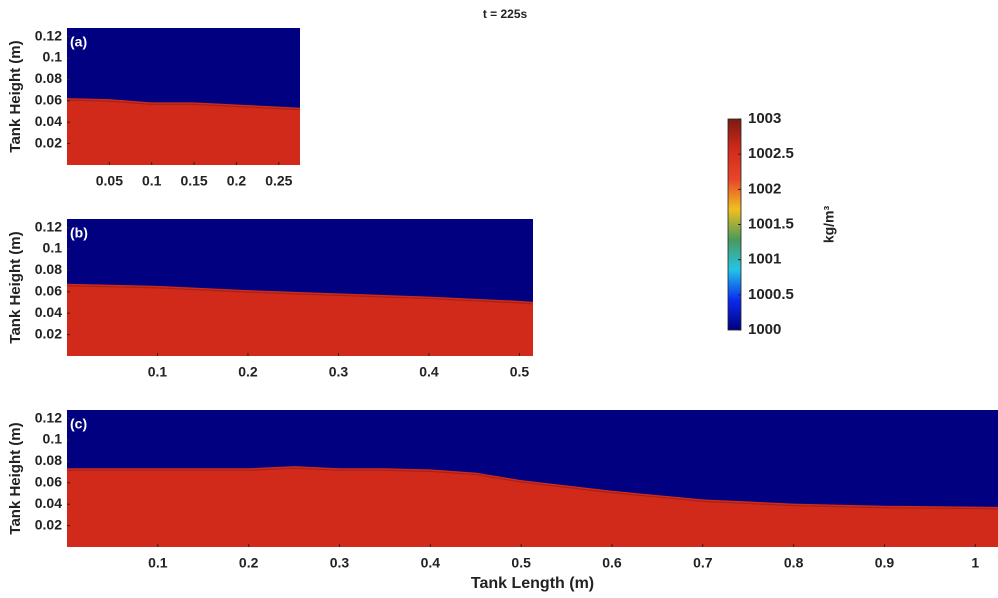  I want to click on colorbar-tick-label: 1003, so click(764, 118).